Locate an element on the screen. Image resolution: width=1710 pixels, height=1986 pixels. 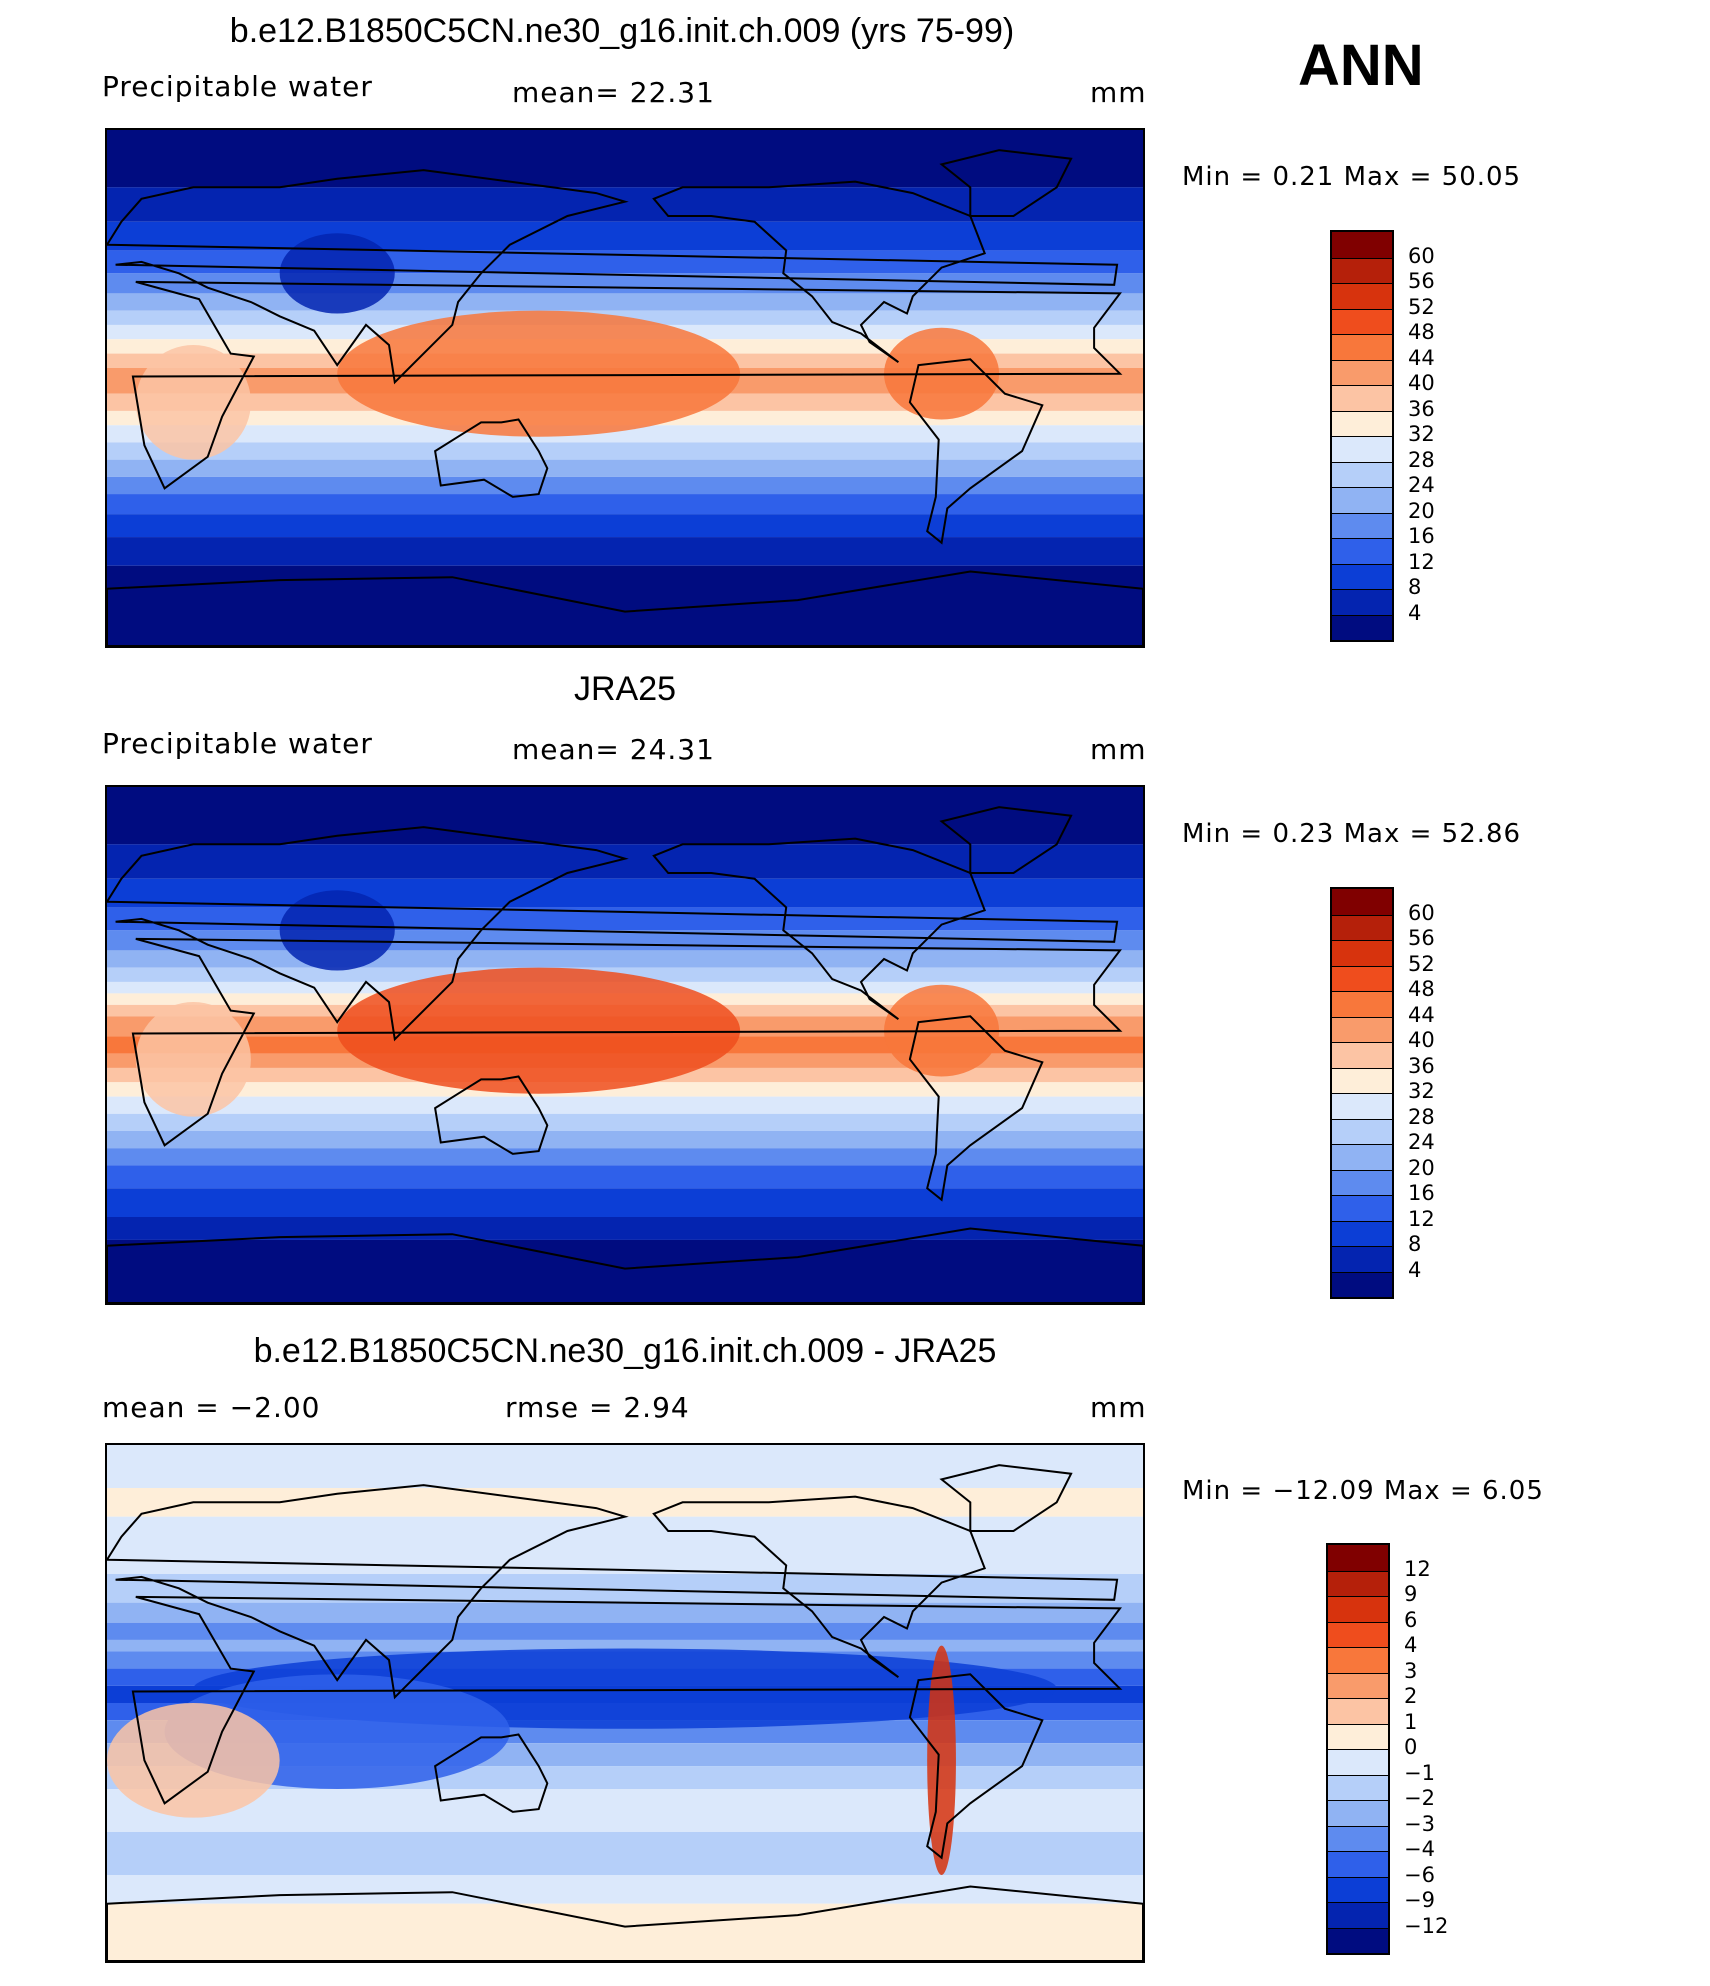
colorbar-tick-label: −12 is located at coordinates (1426, 1925).